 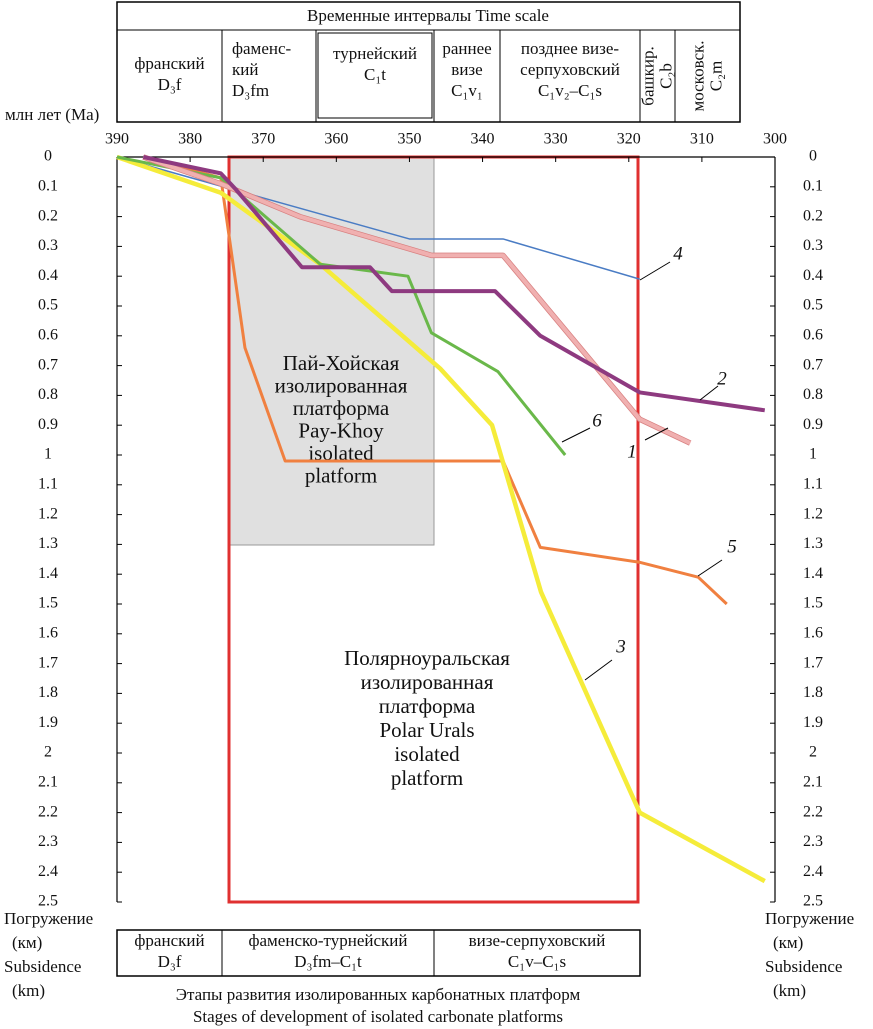 What do you see at coordinates (48, 245) in the screenshot?
I see `y-tick-label: 0.3` at bounding box center [48, 245].